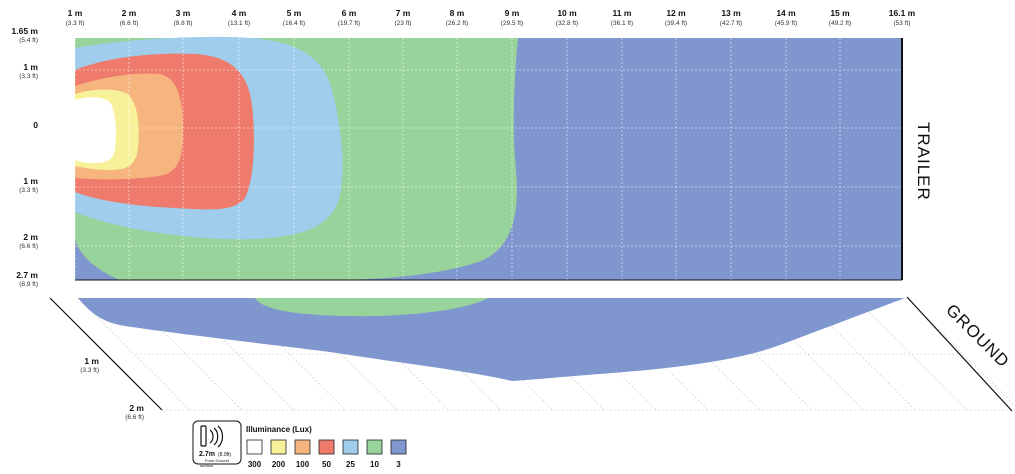 The image size is (1015, 474). I want to click on legend-value: 3, so click(398, 464).